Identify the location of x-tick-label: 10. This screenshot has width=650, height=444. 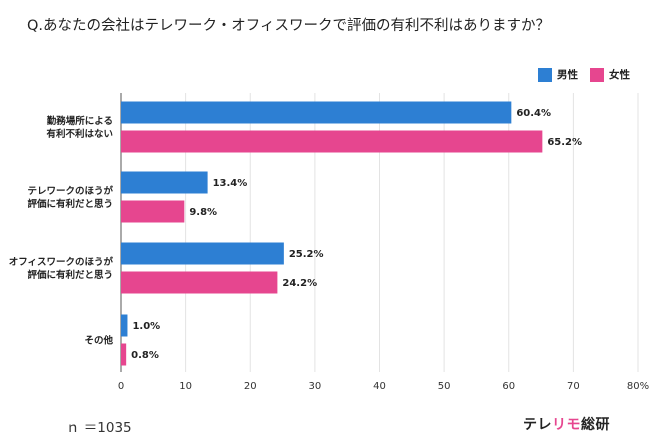
(185, 386).